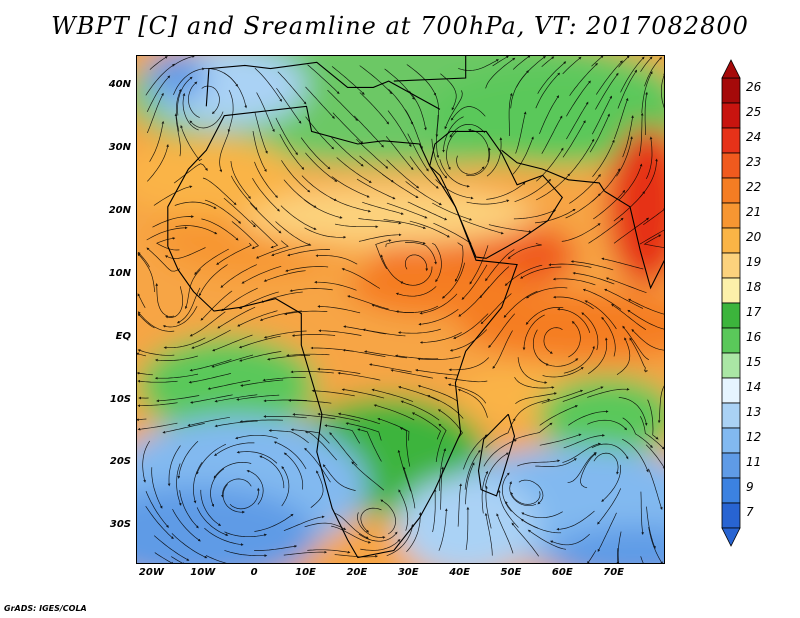 The width and height of the screenshot is (800, 618). I want to click on legend-label: 12, so click(754, 437).